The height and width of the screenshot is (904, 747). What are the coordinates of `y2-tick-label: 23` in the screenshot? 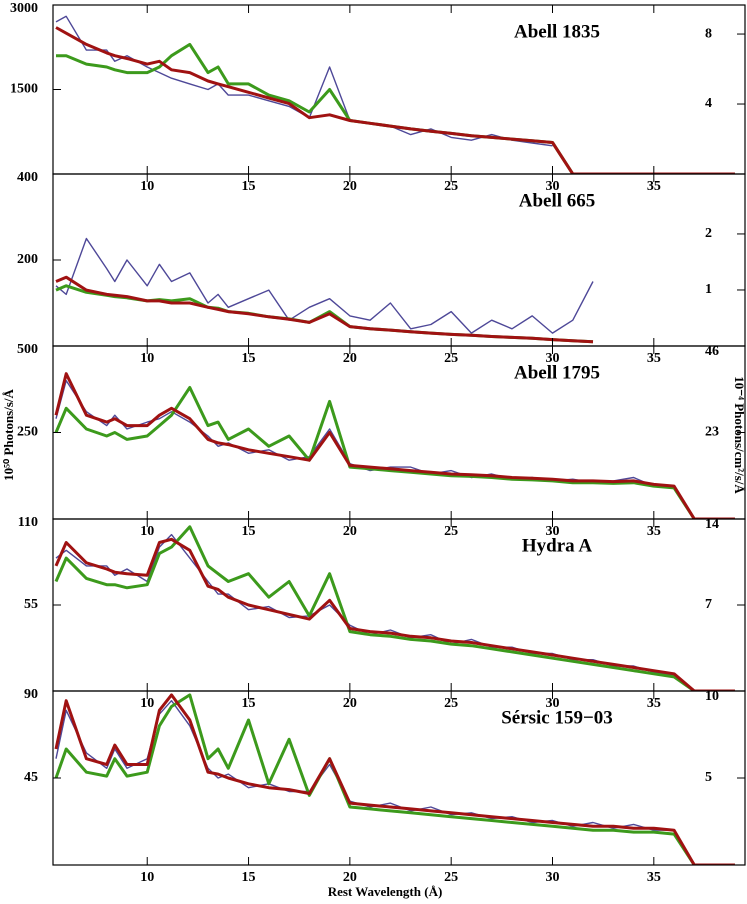 It's located at (712, 432).